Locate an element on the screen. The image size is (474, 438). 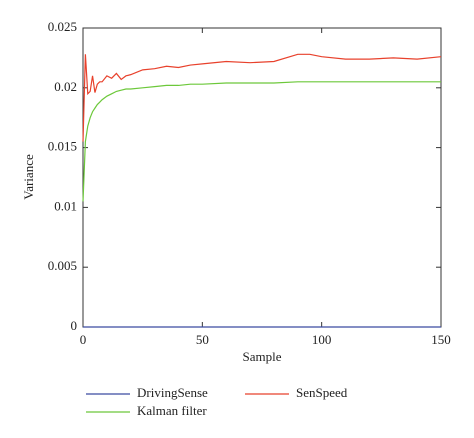
x-axis-label: Sample is located at coordinates (262, 356).